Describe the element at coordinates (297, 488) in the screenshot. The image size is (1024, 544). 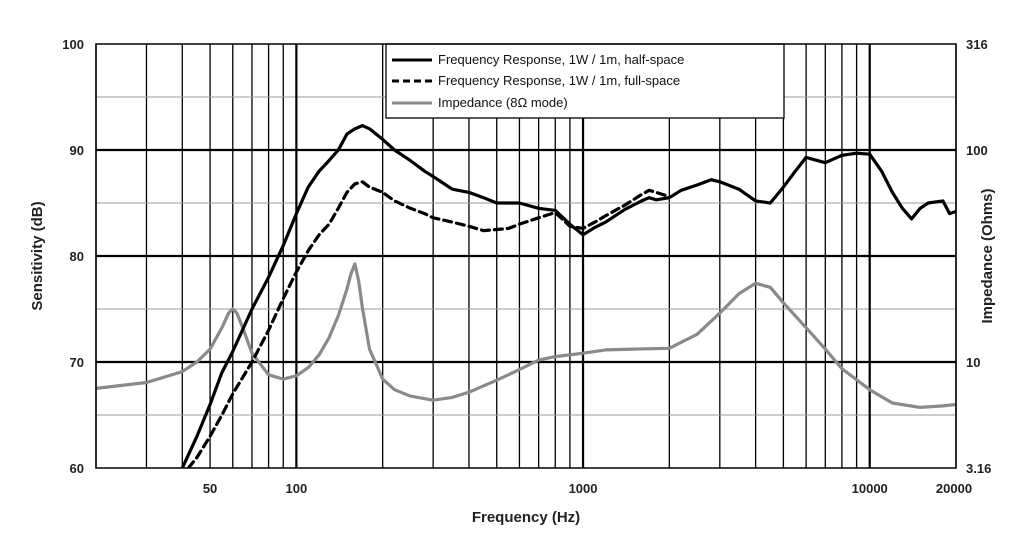
I see `x-tick-label: 100` at that location.